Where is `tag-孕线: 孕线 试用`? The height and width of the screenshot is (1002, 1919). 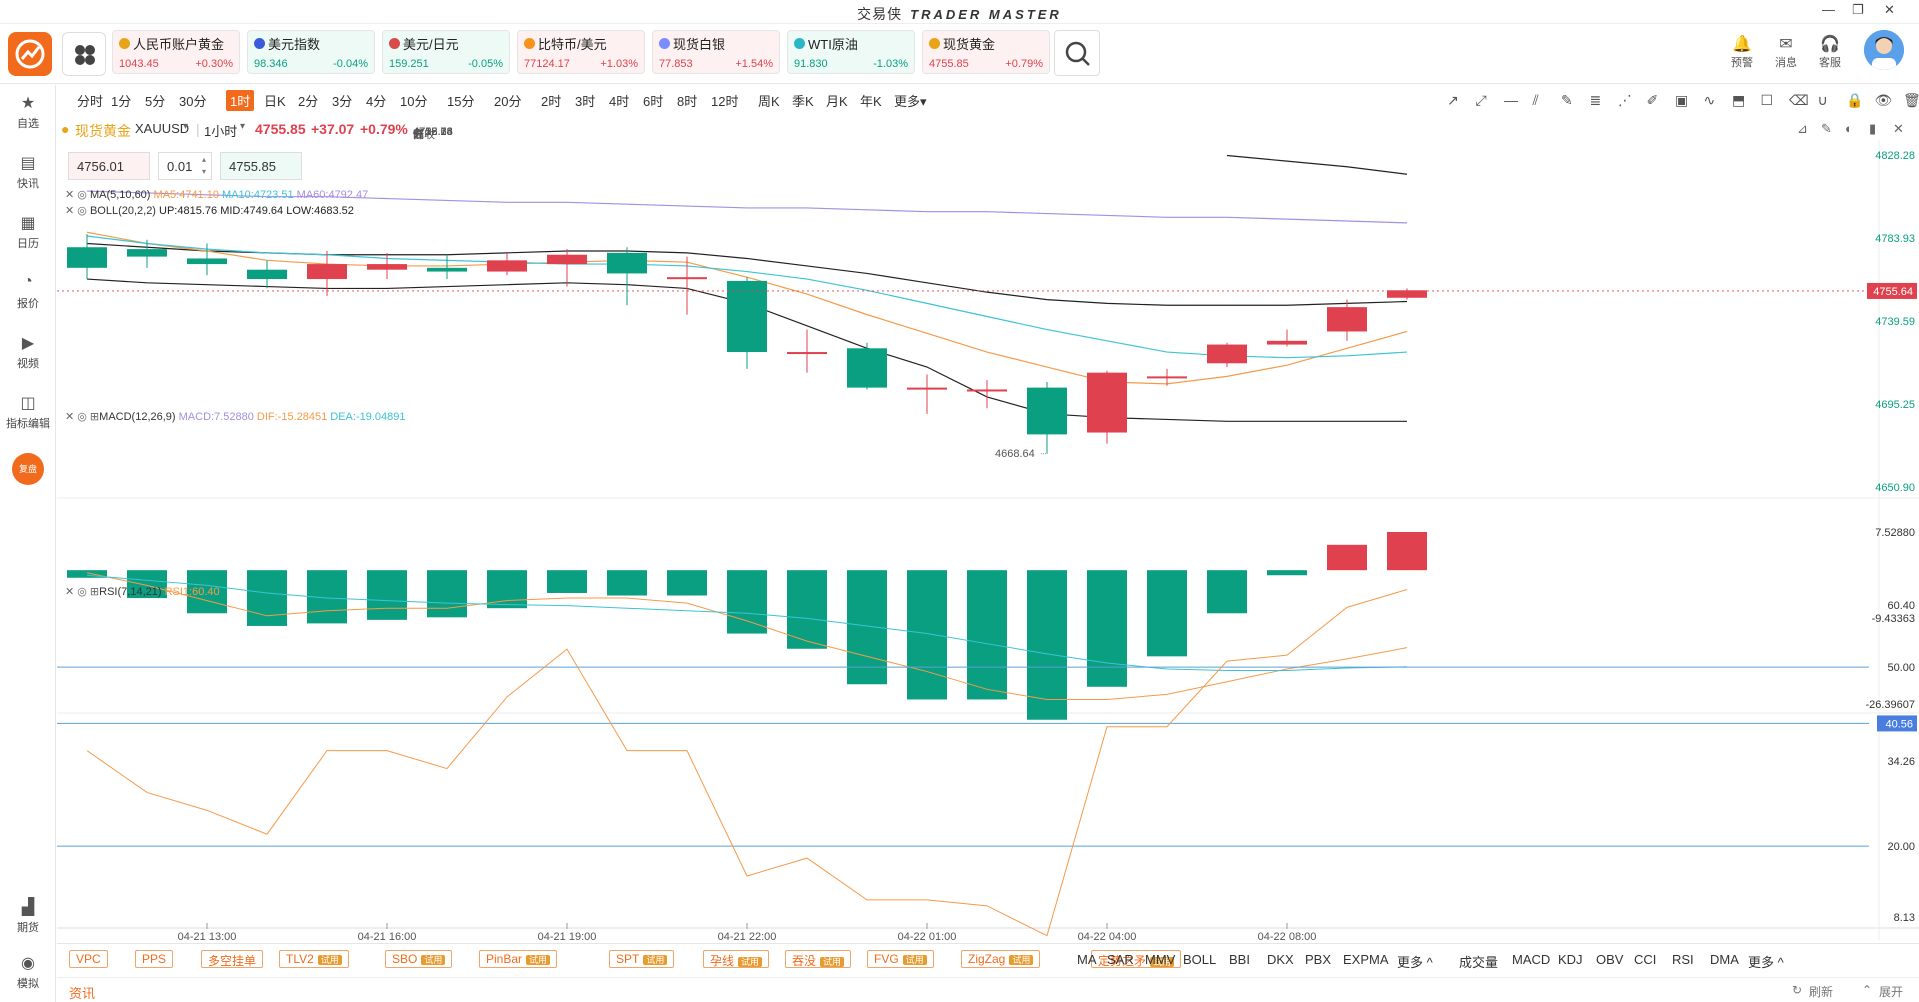
tag-孕线: 孕线 试用 is located at coordinates (736, 959).